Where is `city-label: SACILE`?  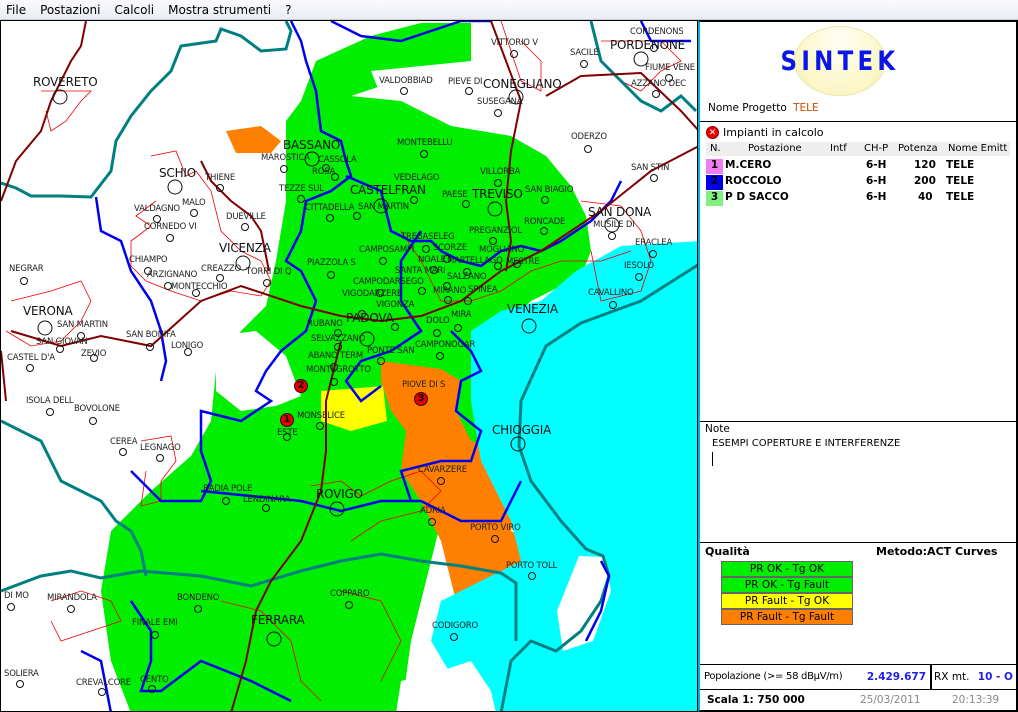
city-label: SACILE is located at coordinates (584, 53).